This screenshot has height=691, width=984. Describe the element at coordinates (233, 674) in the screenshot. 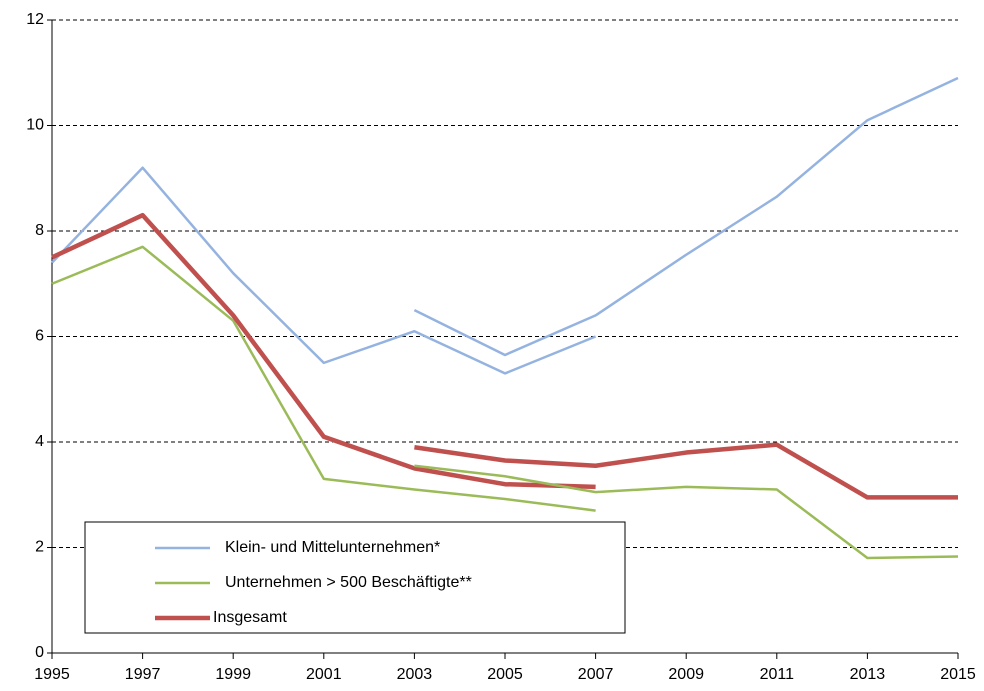

I see `x-tick-label: 1999` at that location.